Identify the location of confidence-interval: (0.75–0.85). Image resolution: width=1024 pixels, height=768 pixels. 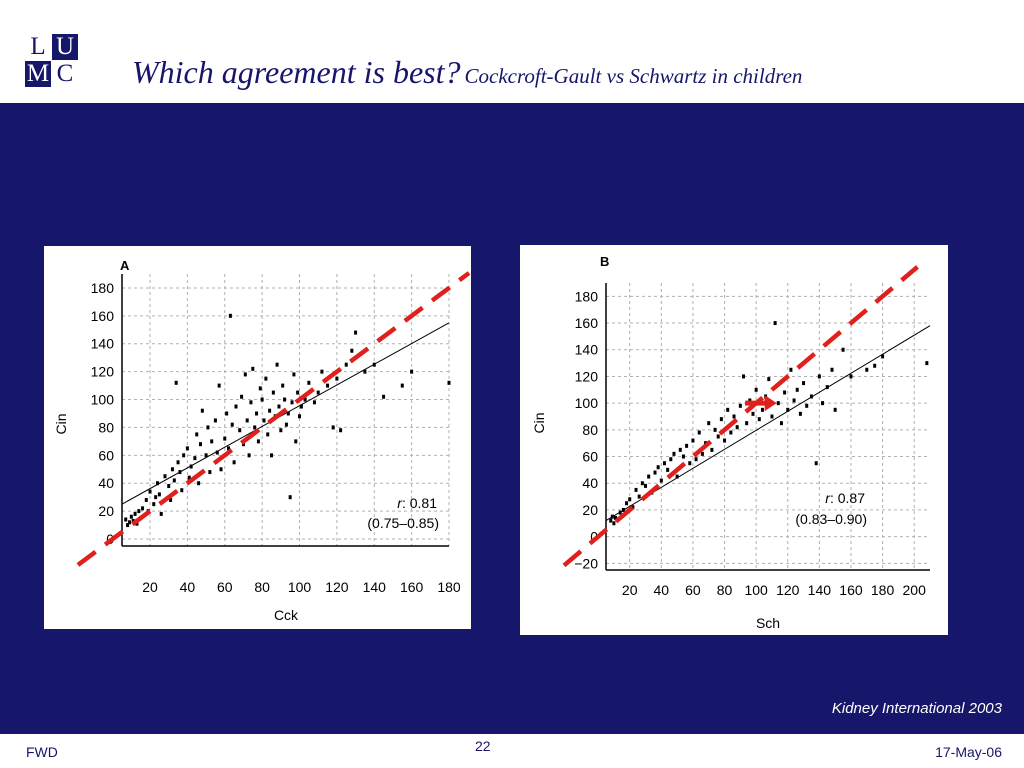
(403, 523).